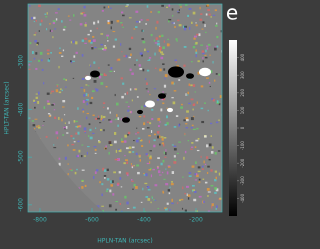 The image size is (320, 249). I want to click on magnetic-spot, so click(176, 72).